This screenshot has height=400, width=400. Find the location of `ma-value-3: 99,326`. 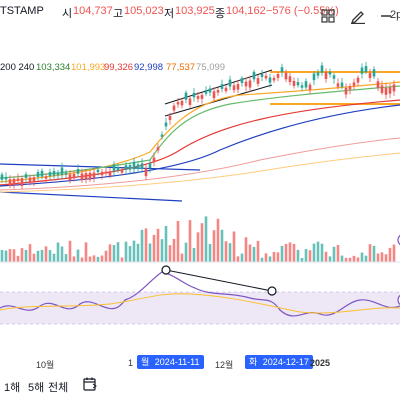

ma-value-3: 99,326 is located at coordinates (119, 67).